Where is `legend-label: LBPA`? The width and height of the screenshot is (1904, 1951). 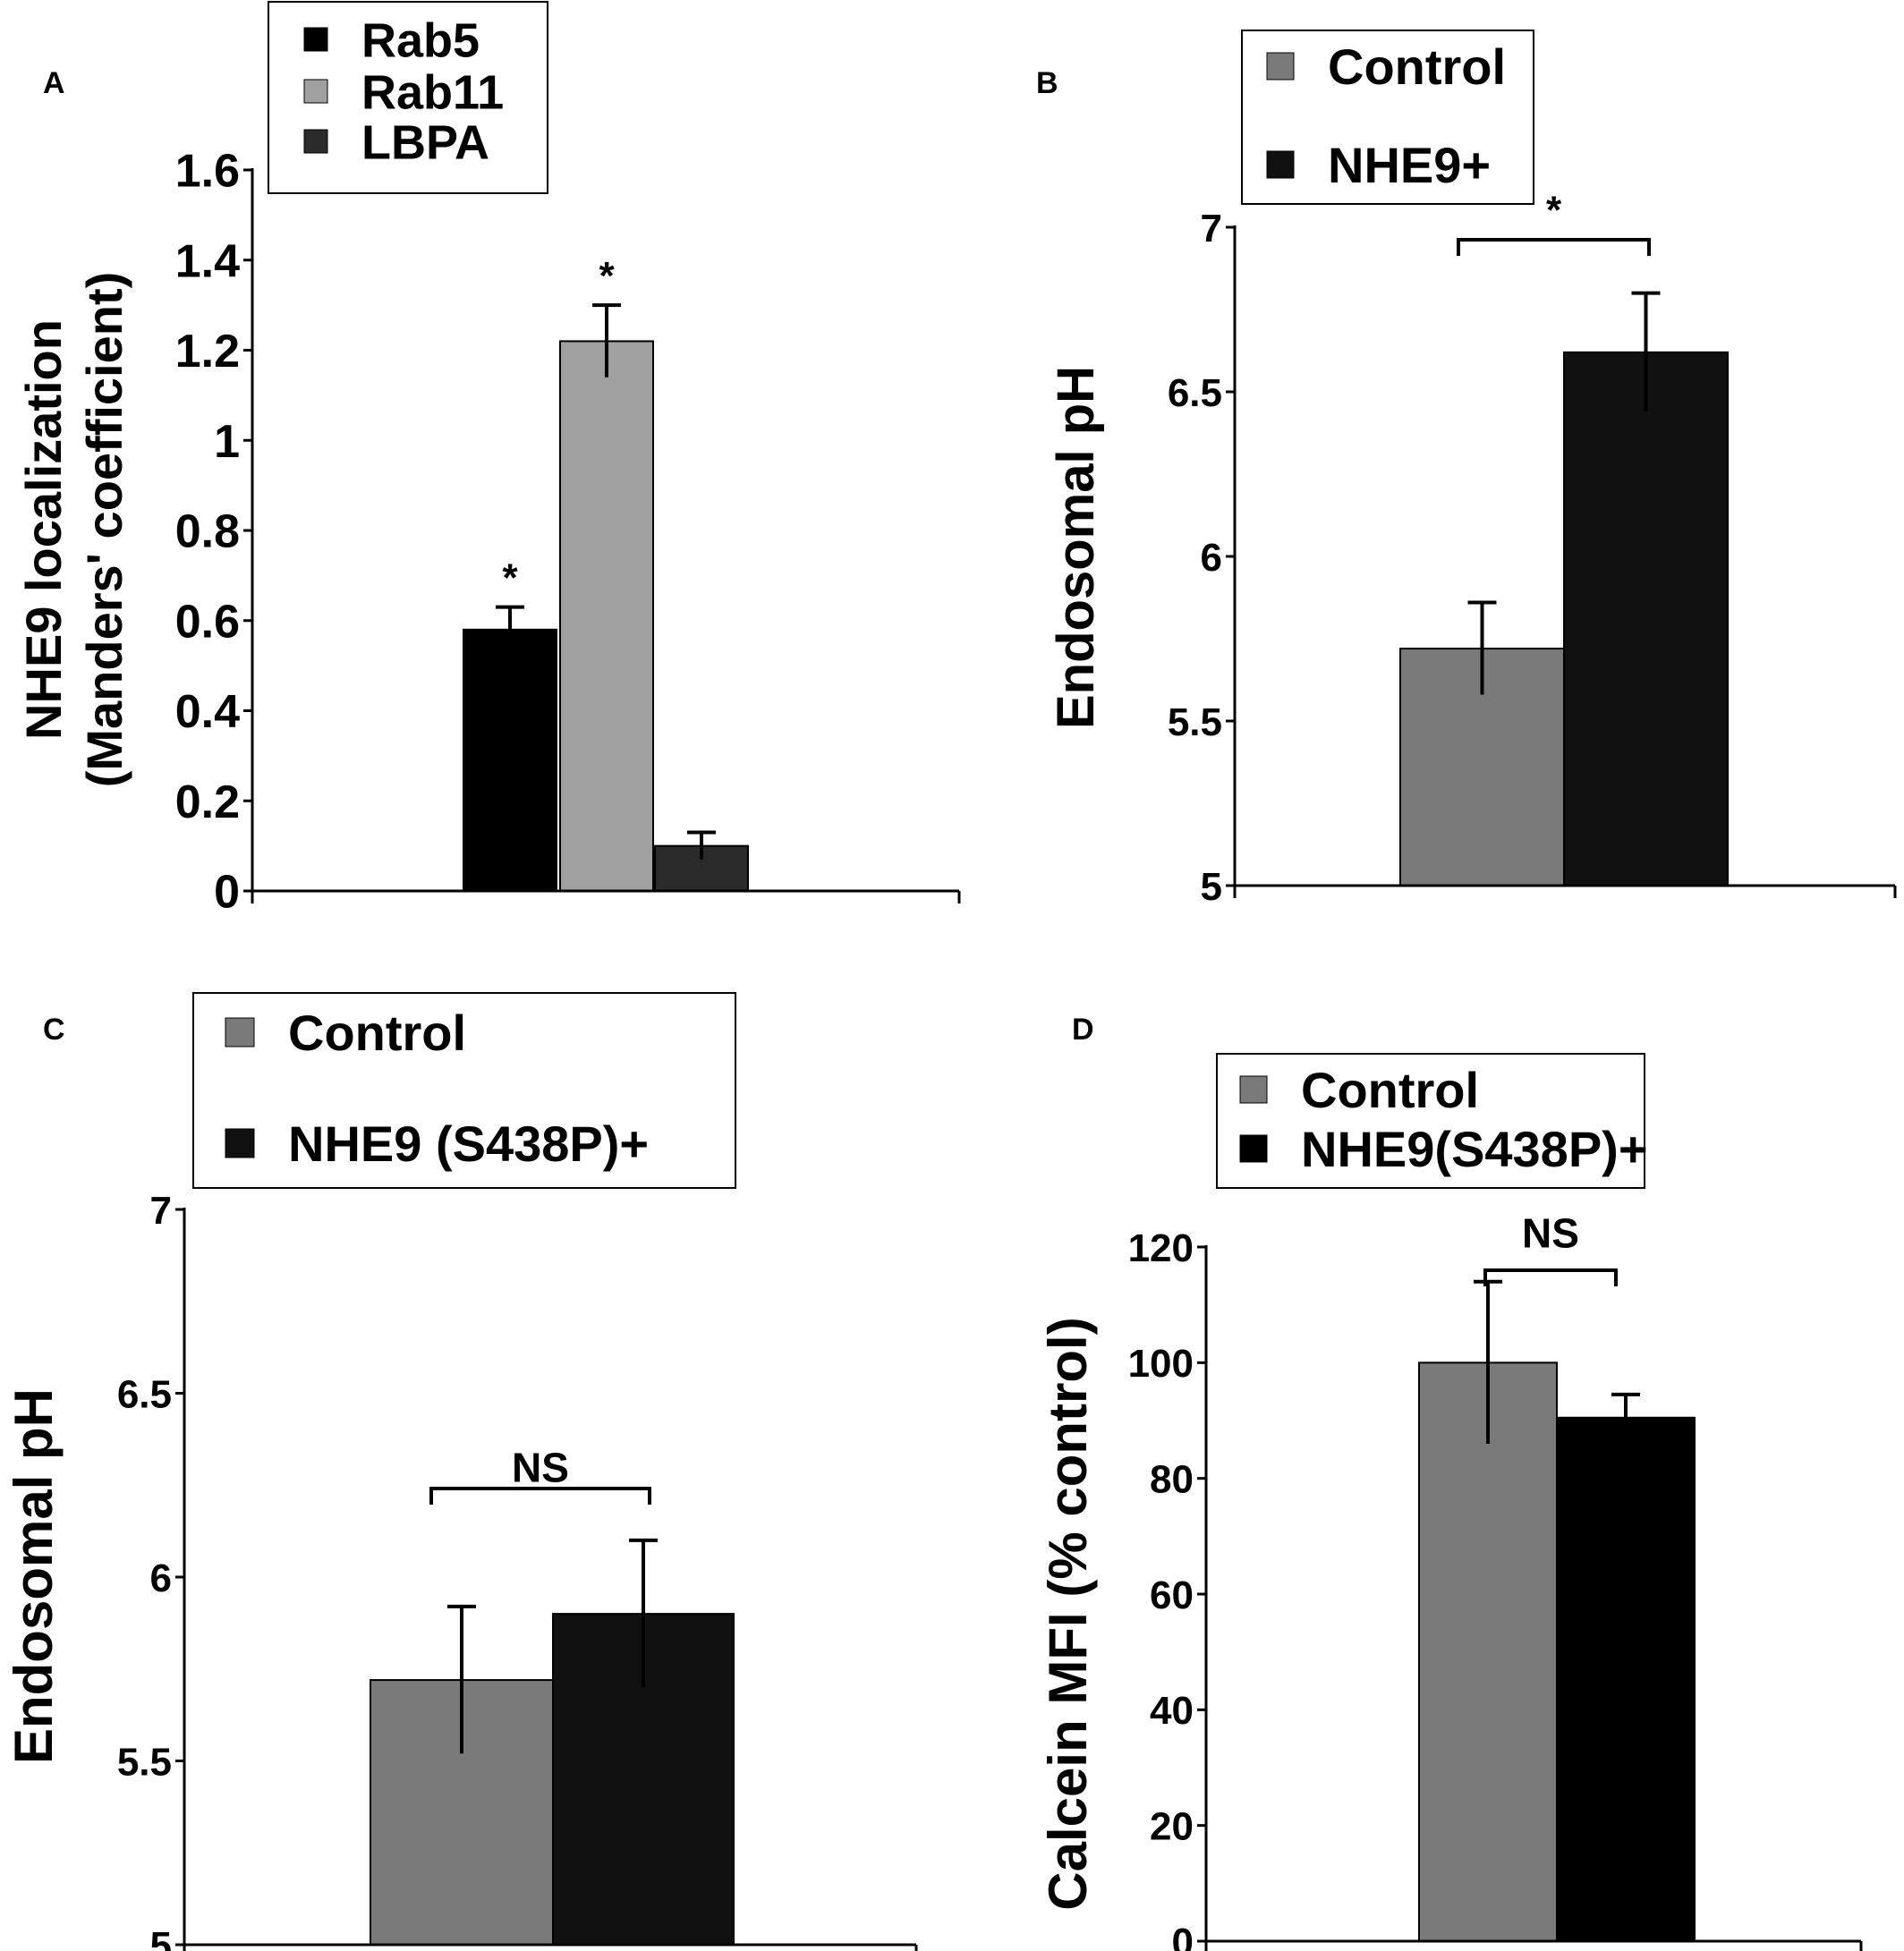 legend-label: LBPA is located at coordinates (425, 142).